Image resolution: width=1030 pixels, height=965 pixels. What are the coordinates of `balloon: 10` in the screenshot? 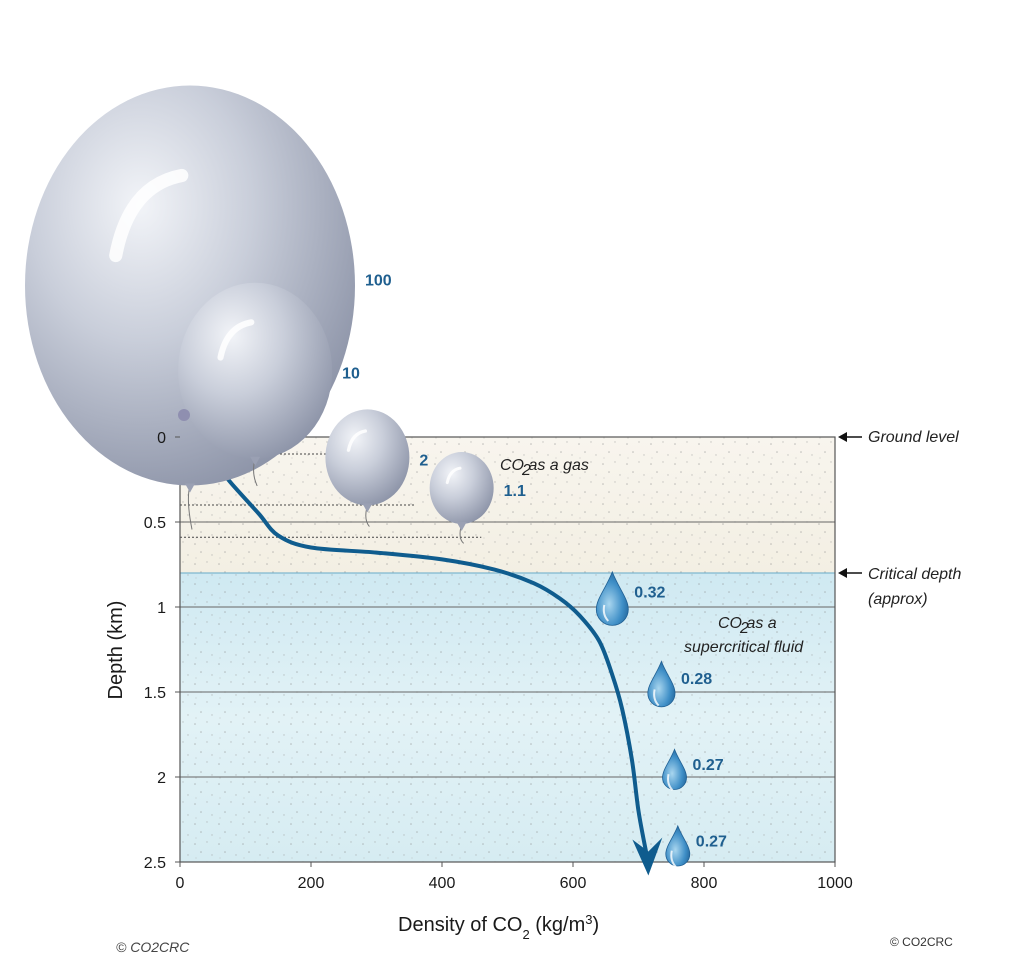 It's located at (269, 384).